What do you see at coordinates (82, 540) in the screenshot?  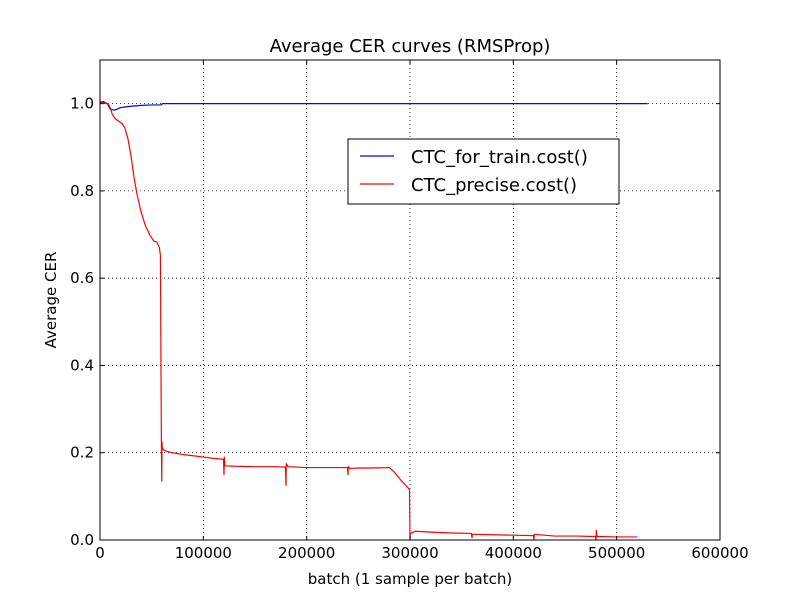 I see `y-tick-label: 0.0` at bounding box center [82, 540].